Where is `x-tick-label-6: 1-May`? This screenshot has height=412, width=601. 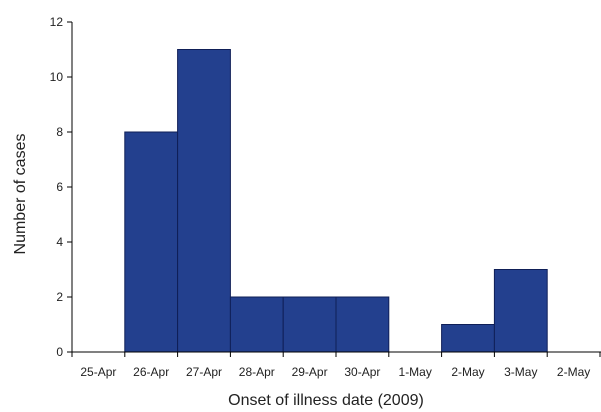 x-tick-label-6: 1-May is located at coordinates (415, 372).